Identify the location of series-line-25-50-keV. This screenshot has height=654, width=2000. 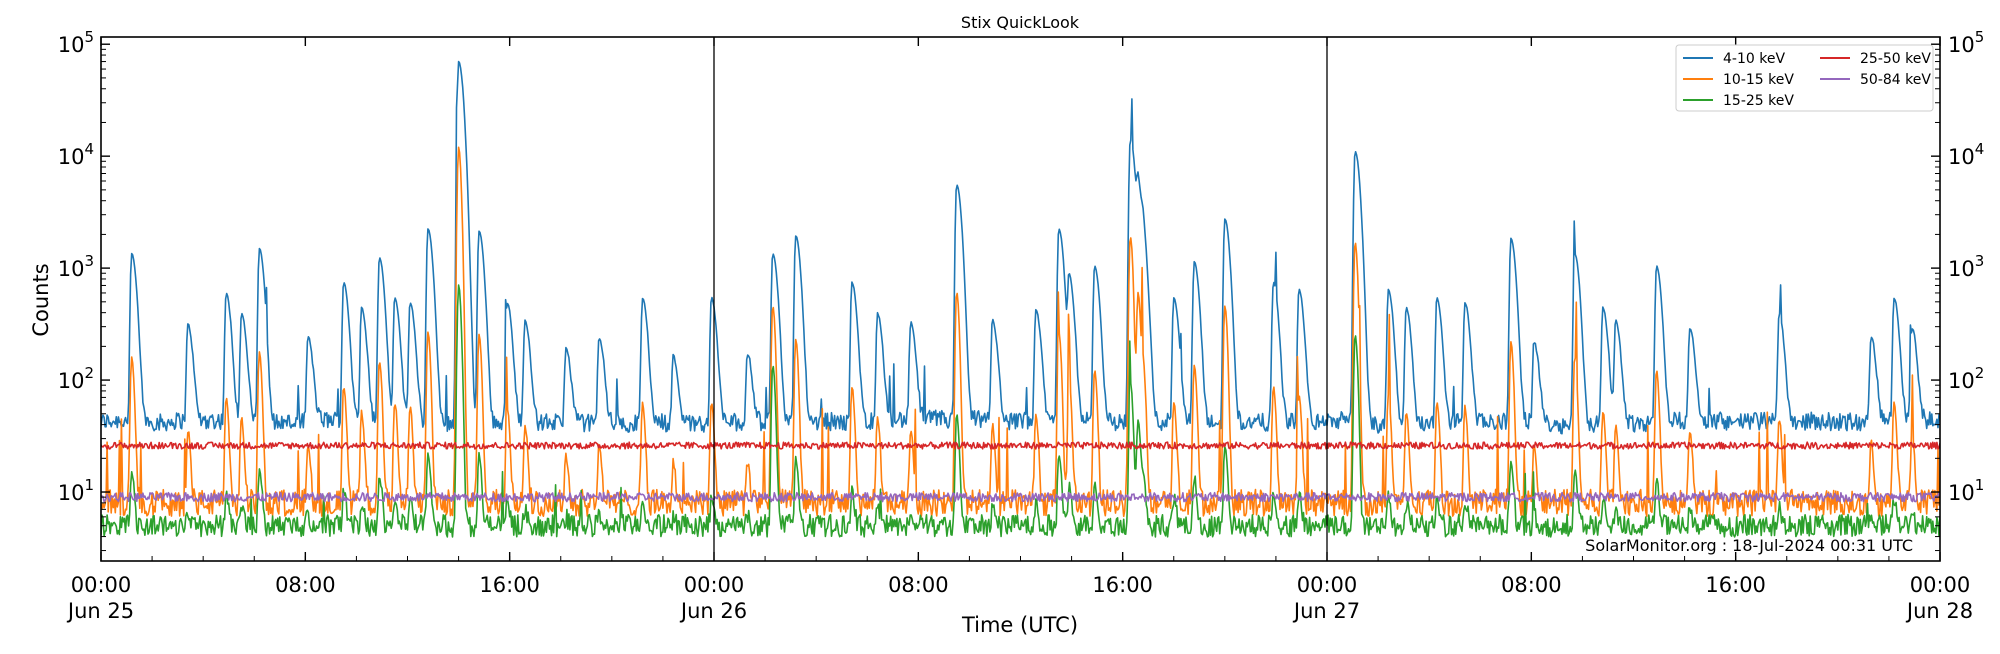
(1020, 445).